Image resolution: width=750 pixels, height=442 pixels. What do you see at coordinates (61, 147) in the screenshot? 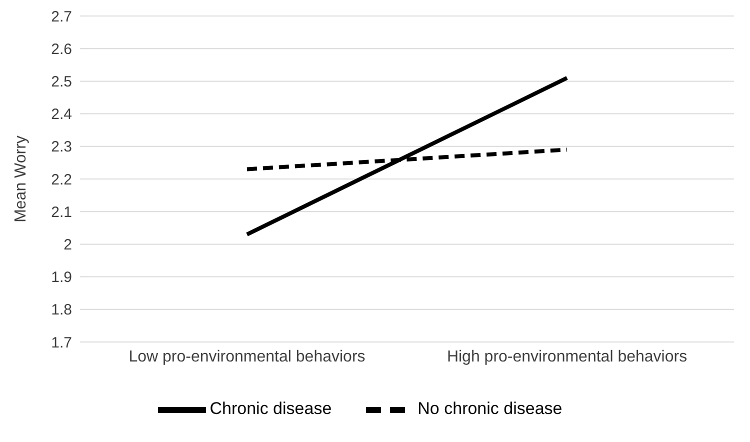
I see `y-tick-label: 2.3` at bounding box center [61, 147].